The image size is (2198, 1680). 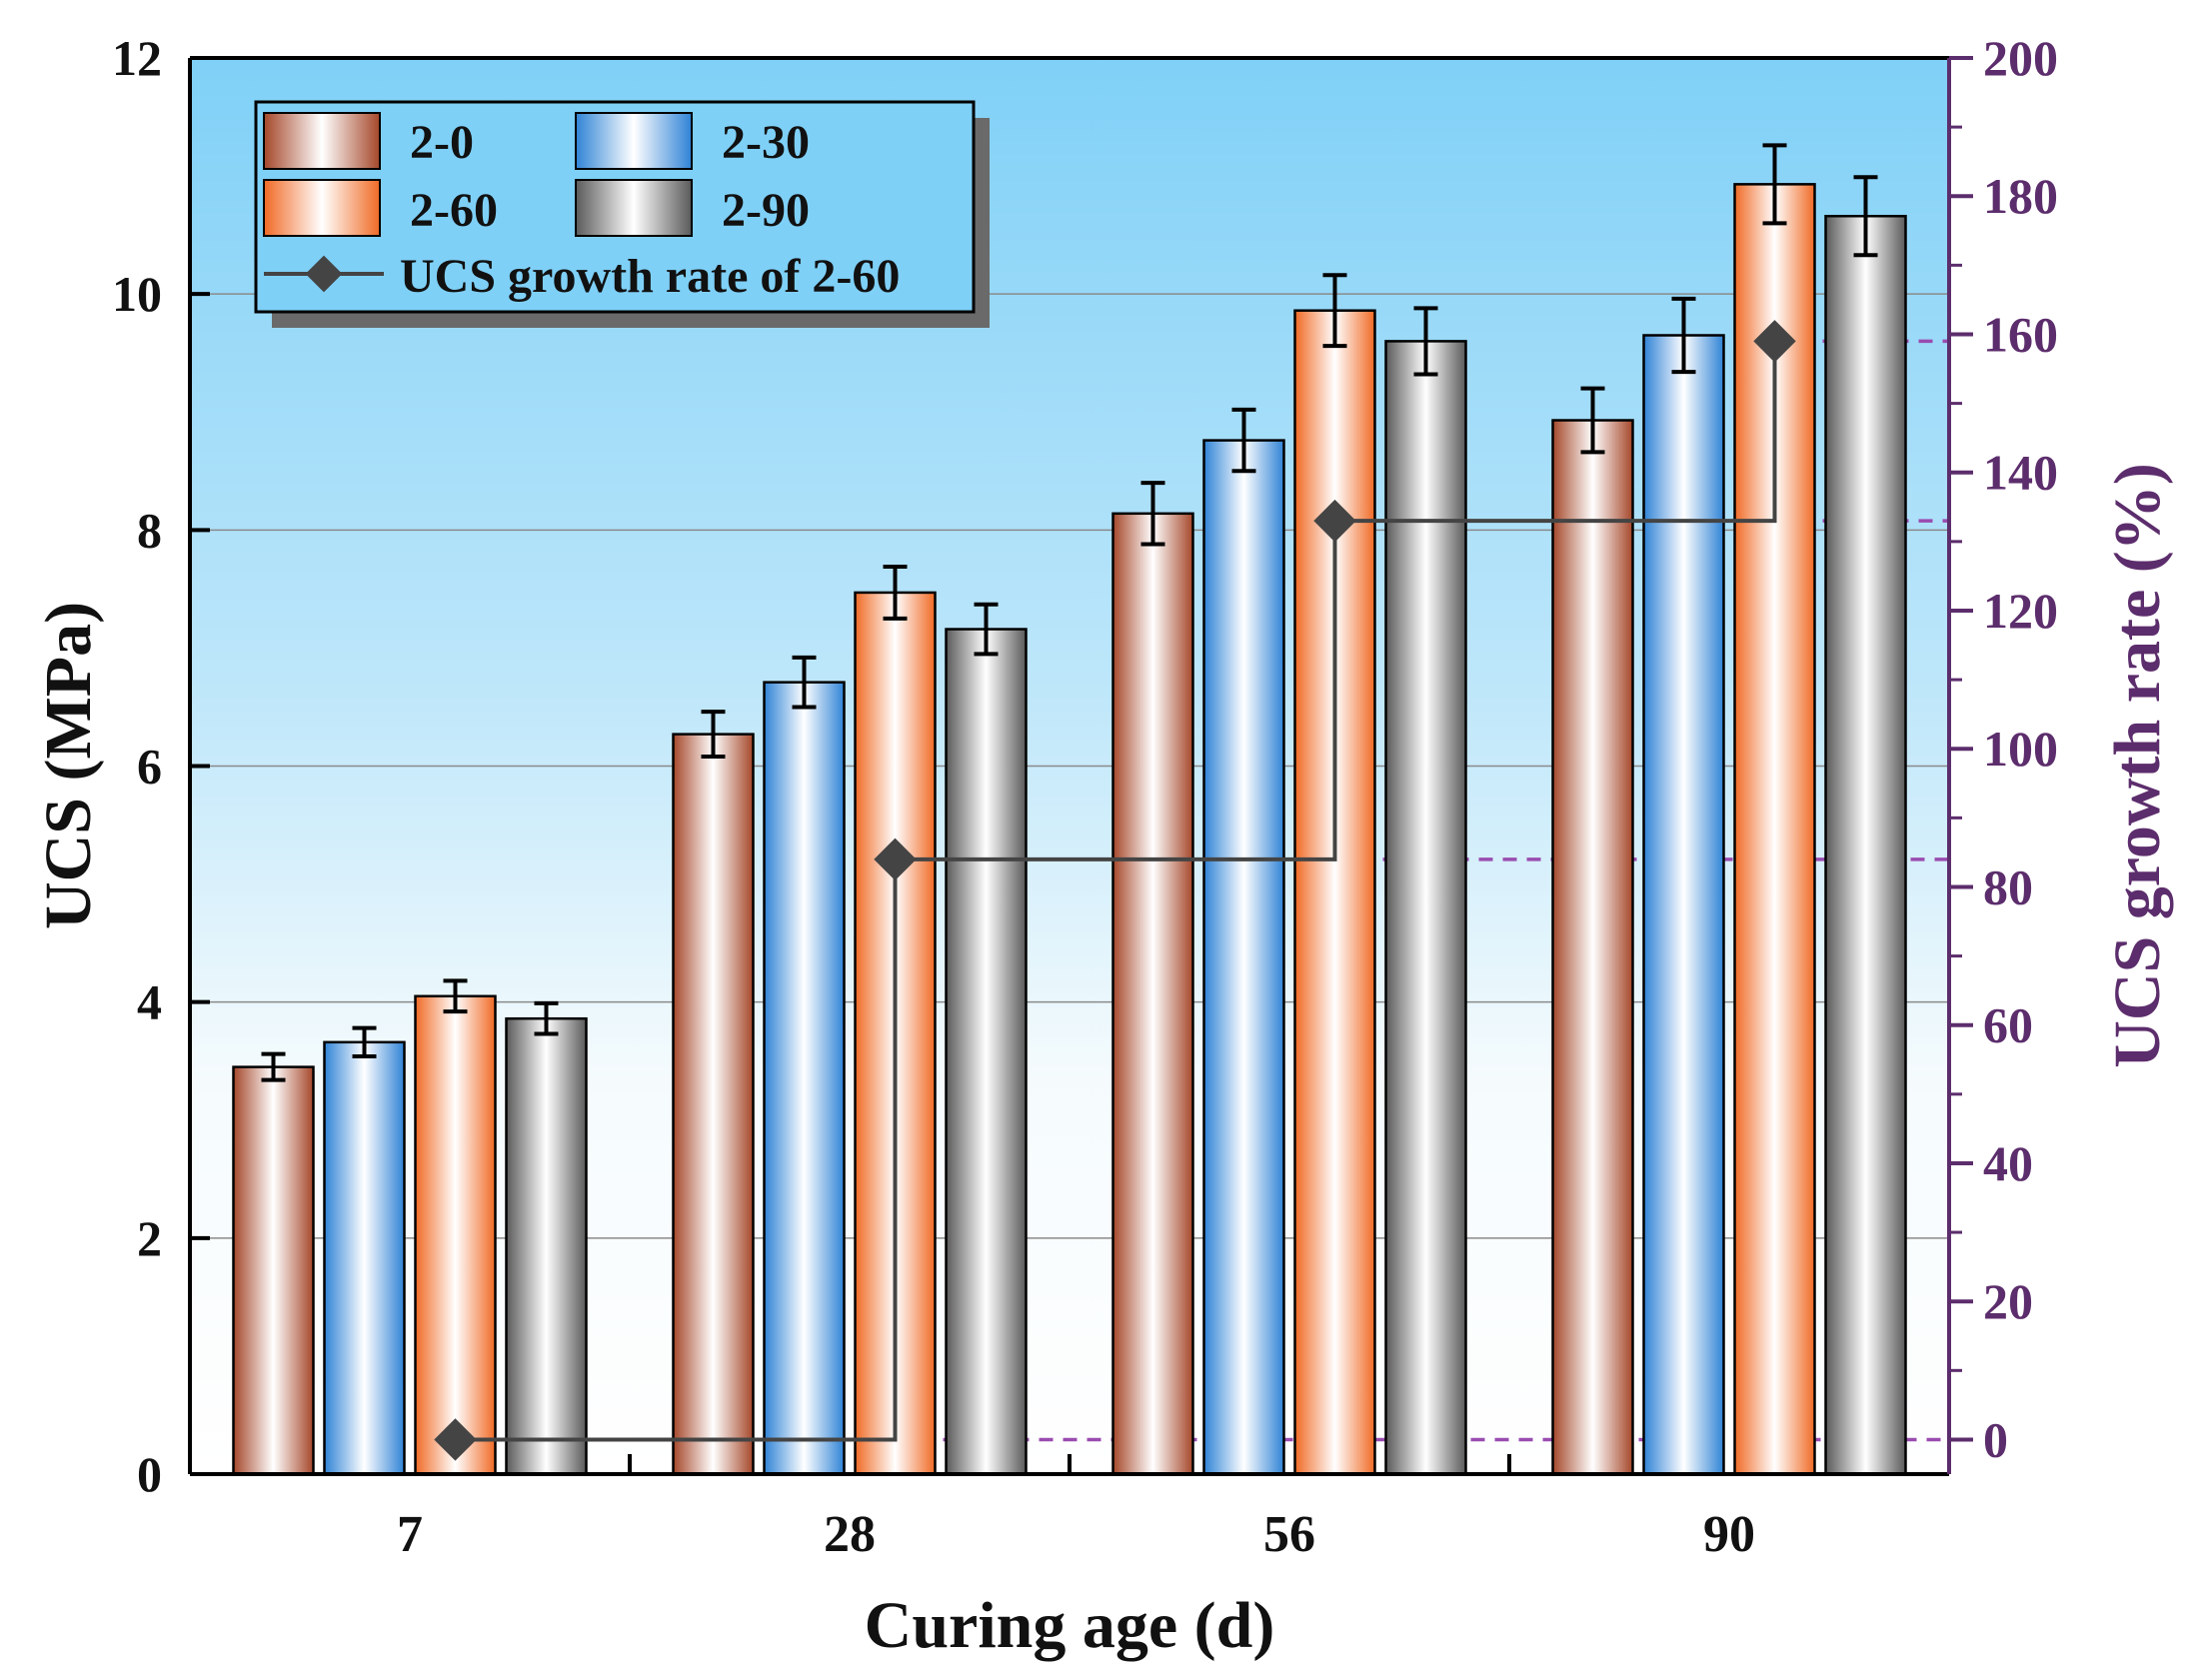 I want to click on y2-tick-label-140: 140, so click(x=2020, y=473).